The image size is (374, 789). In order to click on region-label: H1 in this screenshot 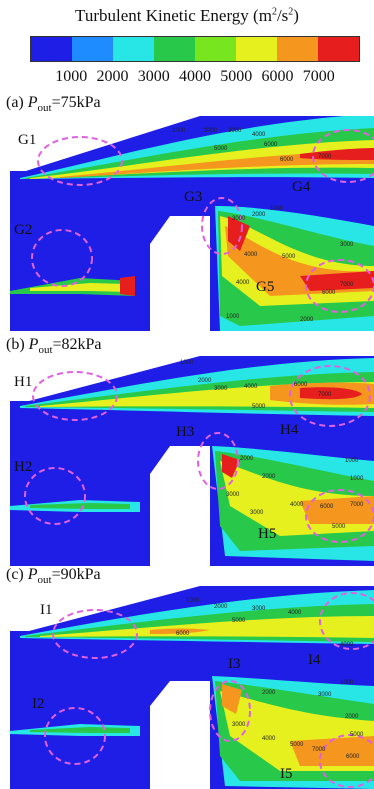, I will do `click(23, 382)`.